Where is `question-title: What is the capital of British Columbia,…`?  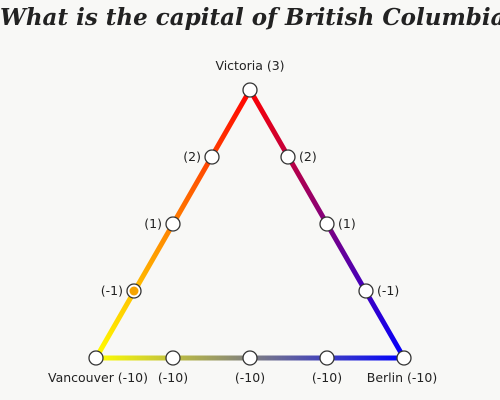 question-title: What is the capital of British Columbia,… is located at coordinates (250, 17).